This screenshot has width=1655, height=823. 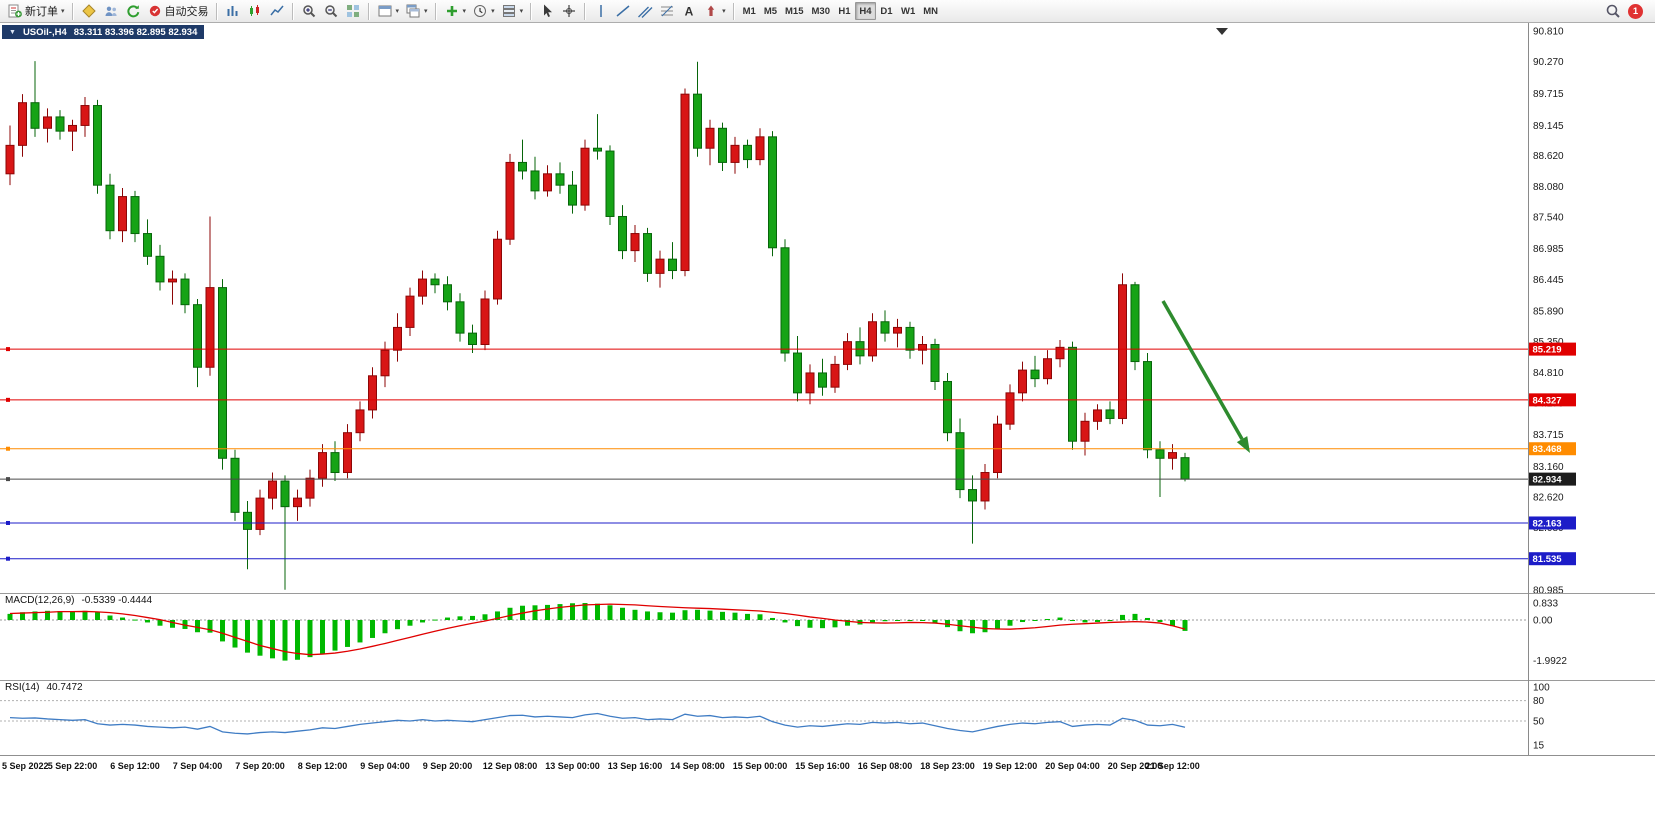 What do you see at coordinates (1613, 11) in the screenshot?
I see `search-button` at bounding box center [1613, 11].